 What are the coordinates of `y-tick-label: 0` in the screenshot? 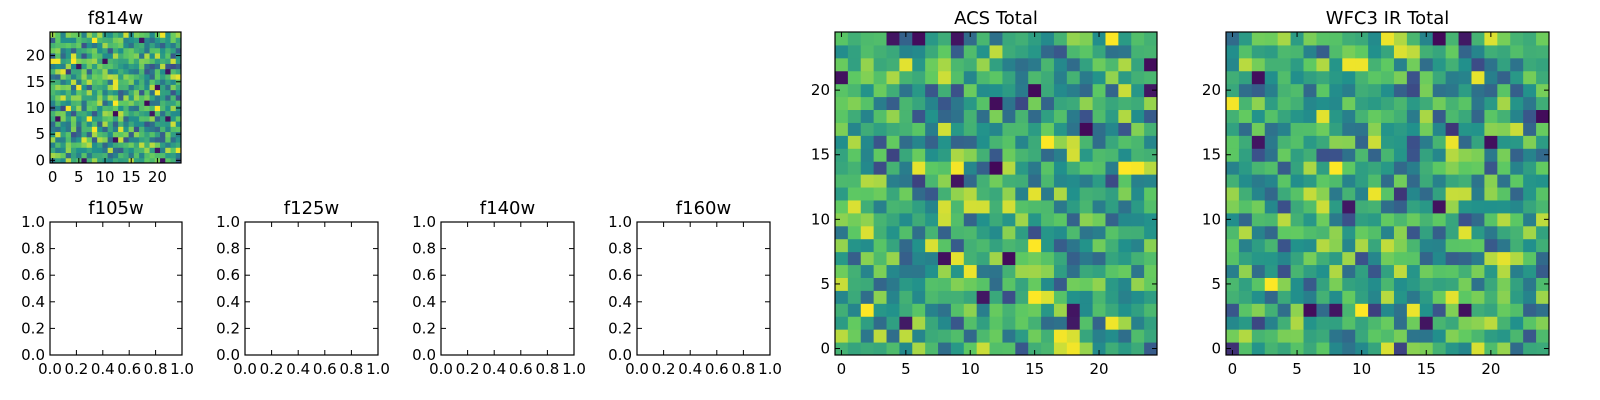 It's located at (825, 349).